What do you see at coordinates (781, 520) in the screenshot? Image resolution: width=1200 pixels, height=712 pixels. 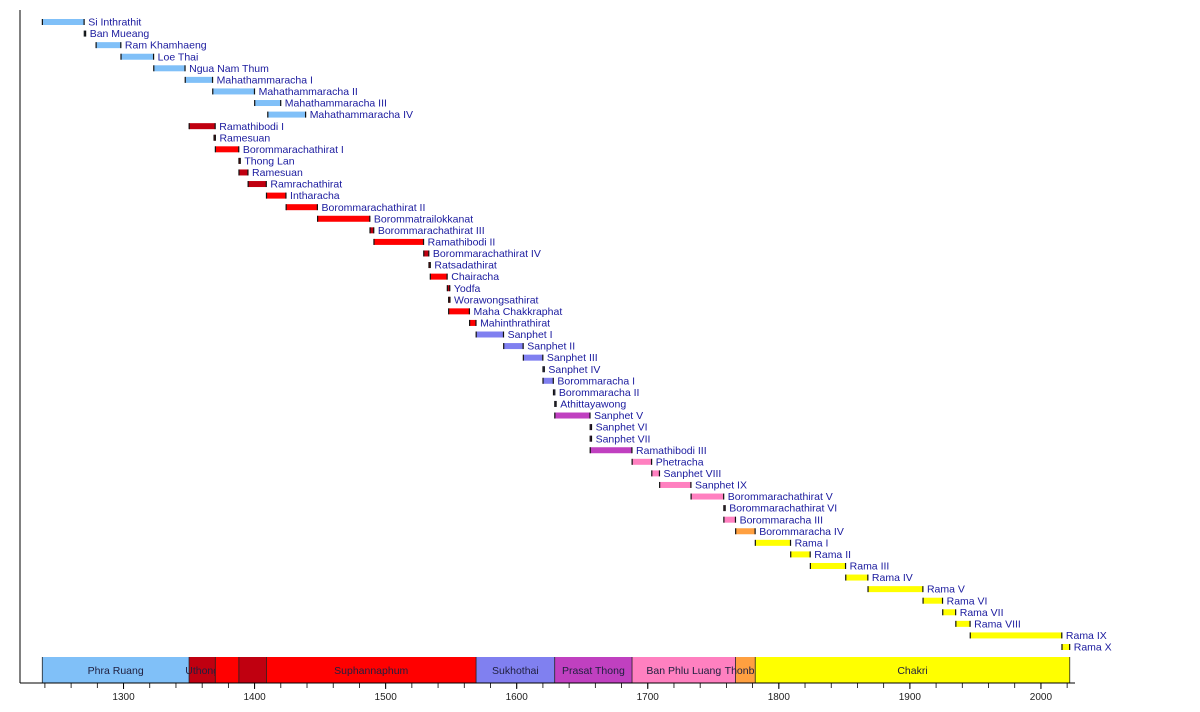 I see `reign-label: Borommaracha III` at bounding box center [781, 520].